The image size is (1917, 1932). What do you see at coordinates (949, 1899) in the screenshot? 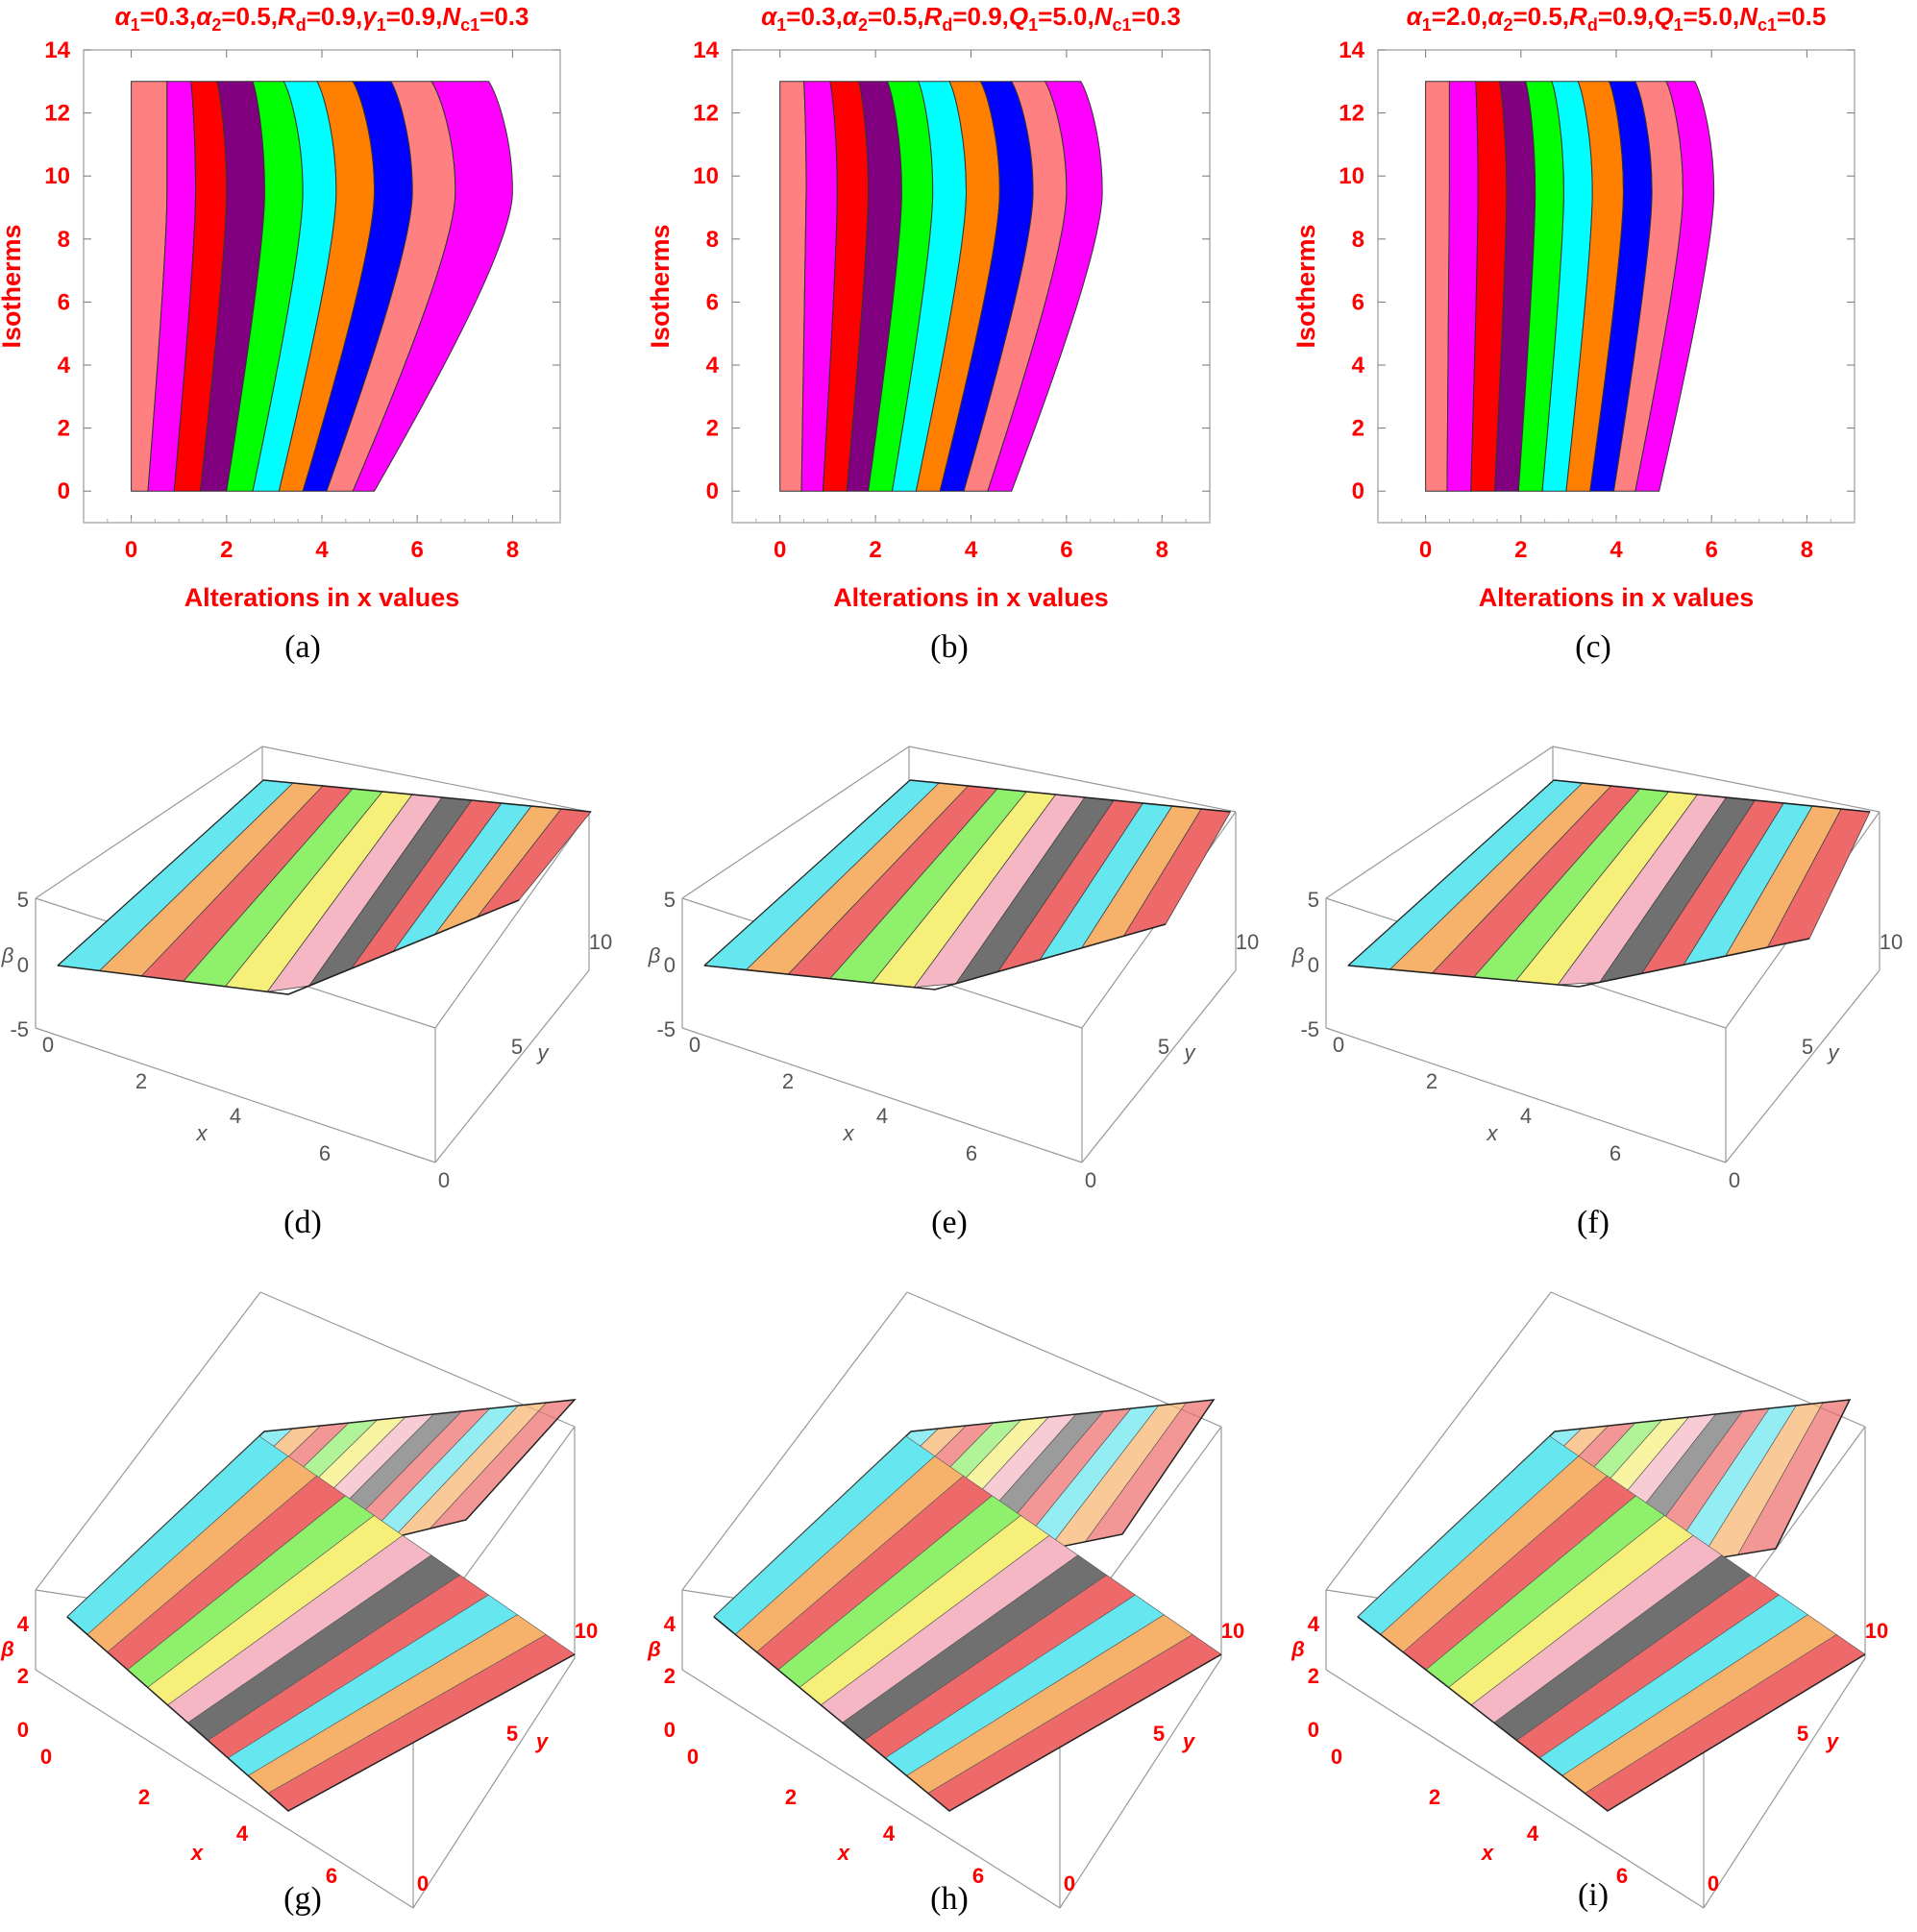
I see `subfigure-label-h: (h)` at bounding box center [949, 1899].